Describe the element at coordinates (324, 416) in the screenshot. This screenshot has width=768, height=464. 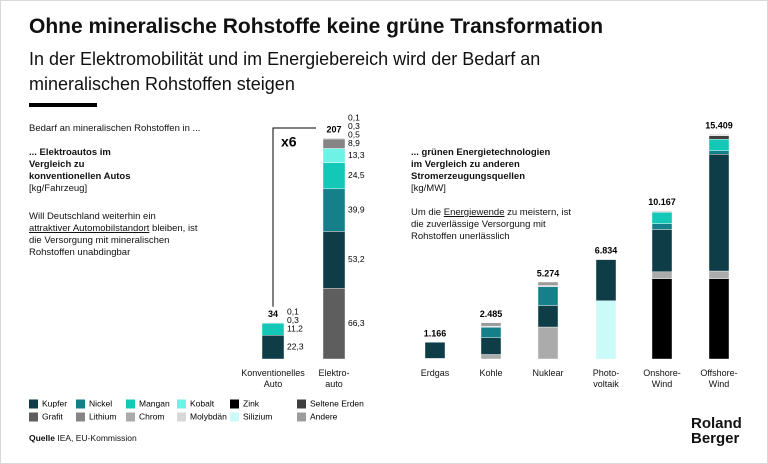
I see `legend-label: Andere` at that location.